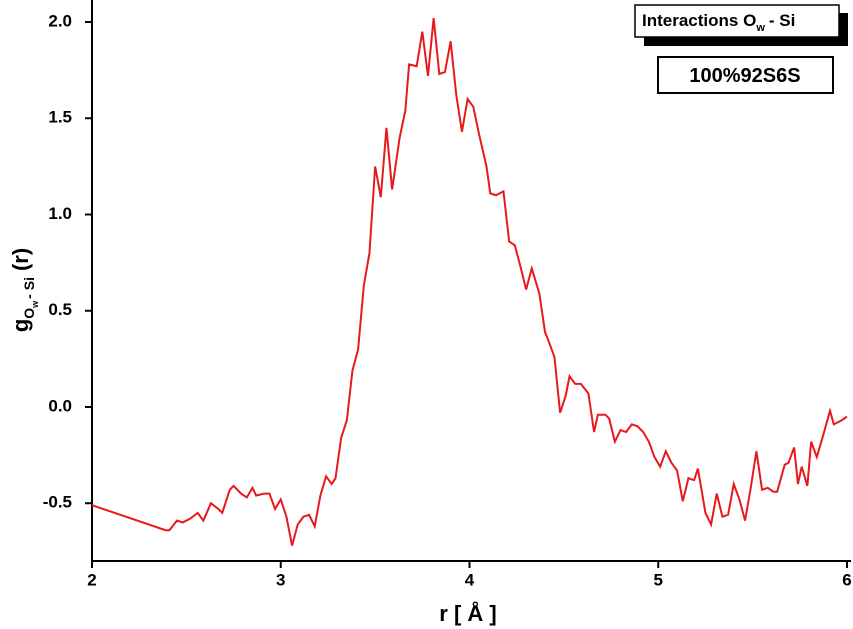  I want to click on annotation-box, so click(745, 75).